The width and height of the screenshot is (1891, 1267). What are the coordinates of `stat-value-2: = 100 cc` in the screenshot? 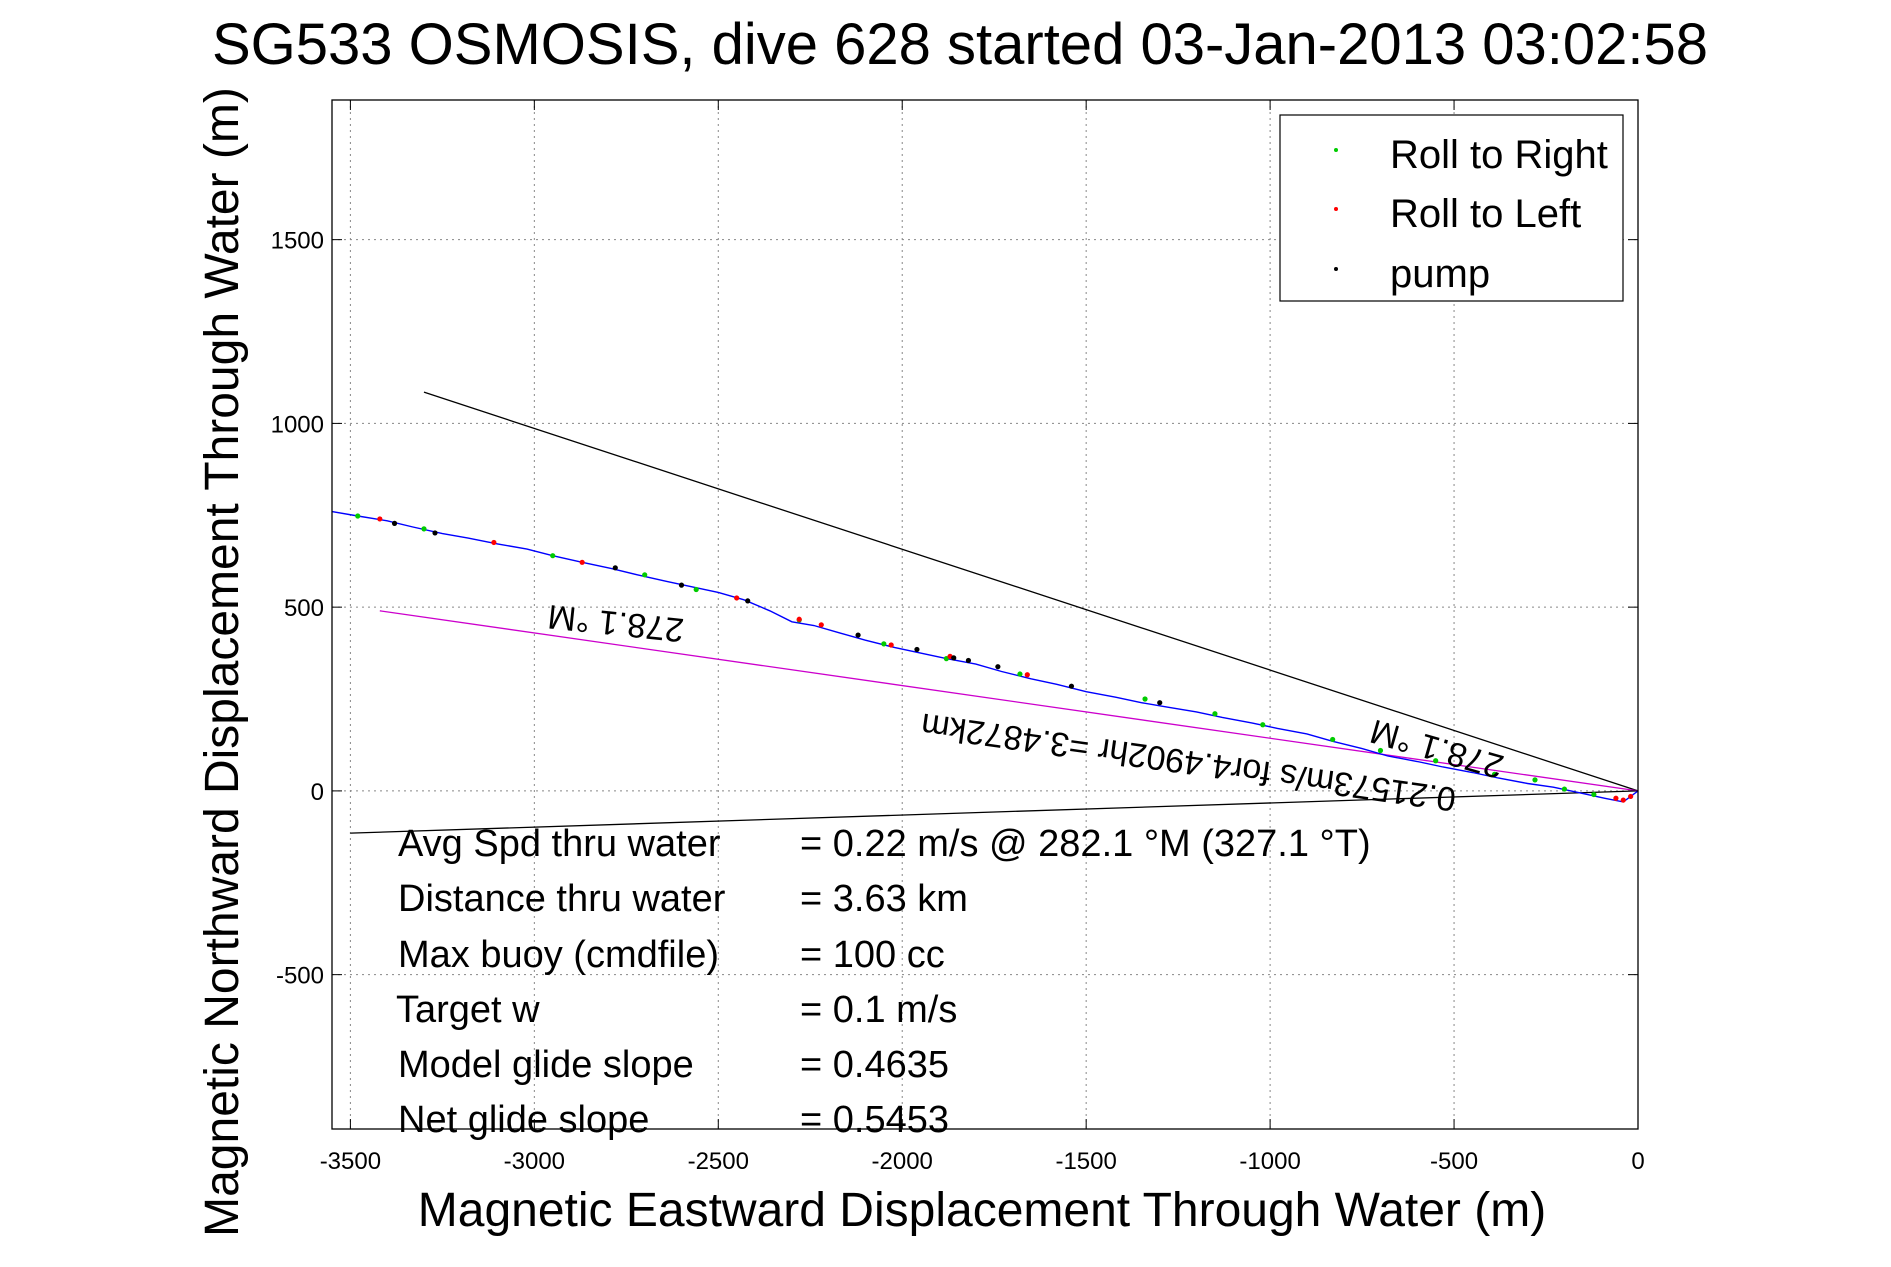 It's located at (872, 955).